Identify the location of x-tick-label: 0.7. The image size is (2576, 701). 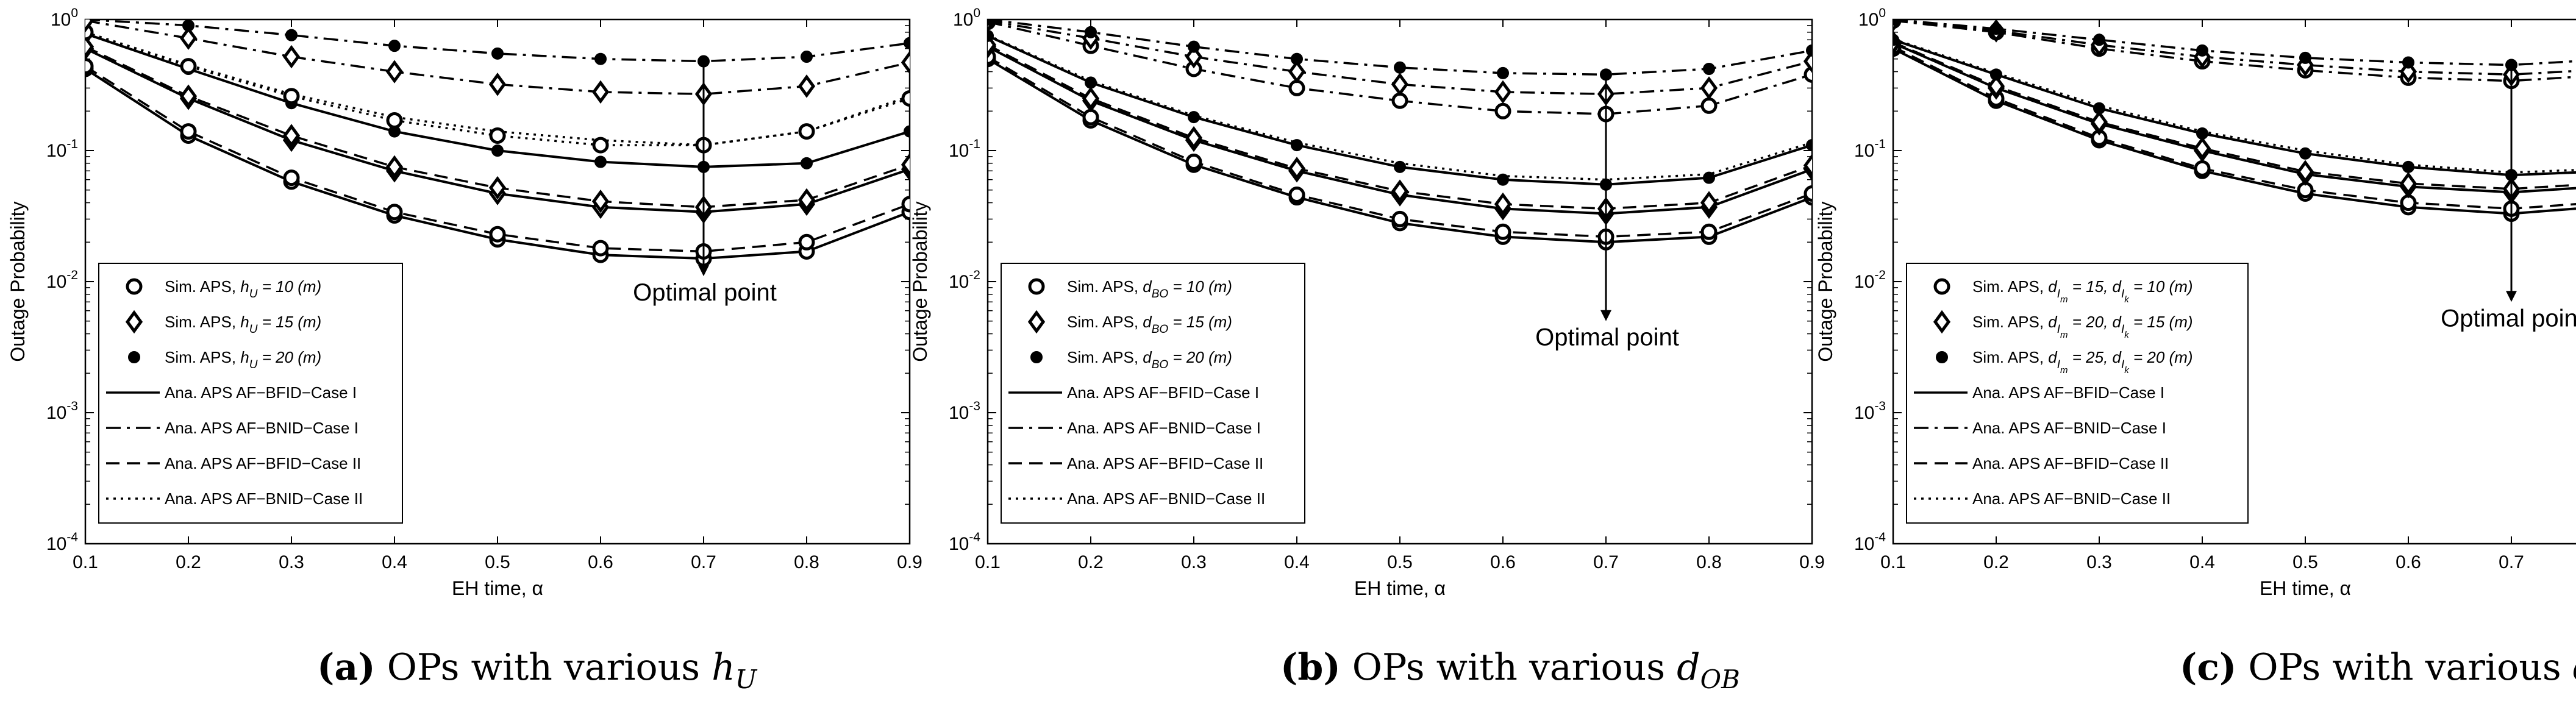
(1606, 562).